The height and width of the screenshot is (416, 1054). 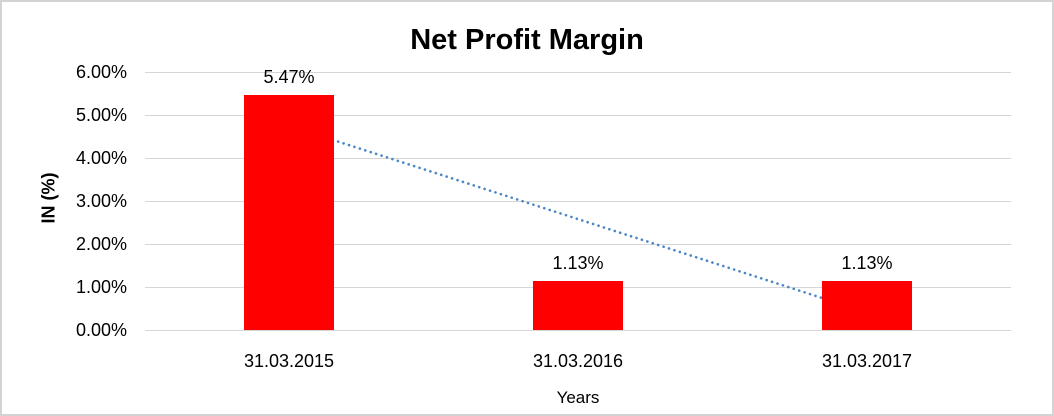 I want to click on x-axis-title: Years, so click(x=578, y=397).